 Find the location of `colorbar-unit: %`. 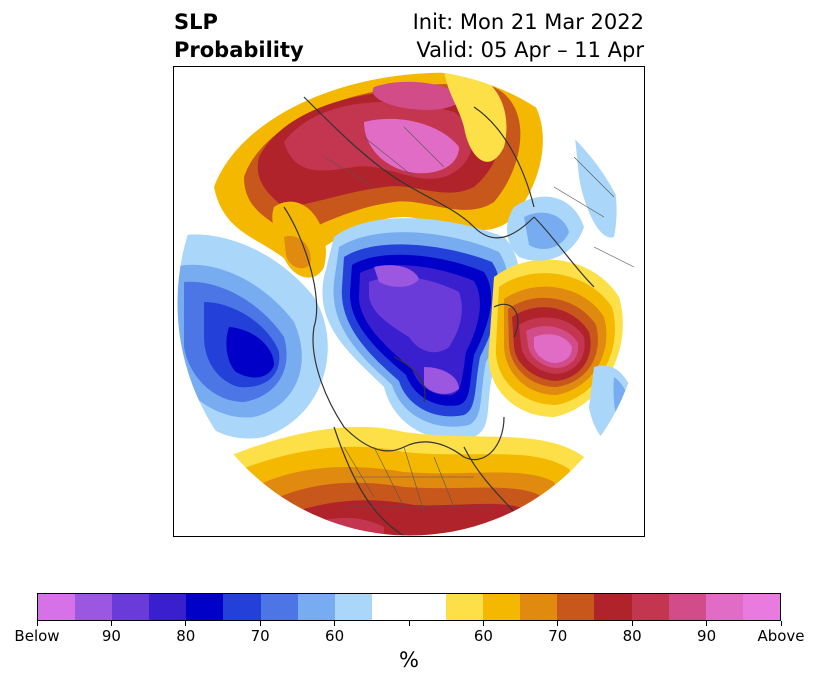

colorbar-unit: % is located at coordinates (409, 660).